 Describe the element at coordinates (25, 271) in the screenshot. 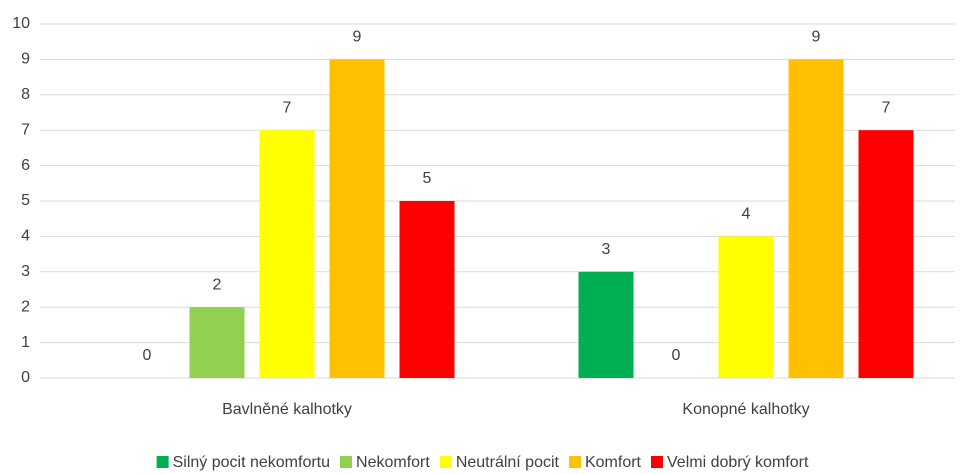

I see `y-tick-label: 3` at that location.